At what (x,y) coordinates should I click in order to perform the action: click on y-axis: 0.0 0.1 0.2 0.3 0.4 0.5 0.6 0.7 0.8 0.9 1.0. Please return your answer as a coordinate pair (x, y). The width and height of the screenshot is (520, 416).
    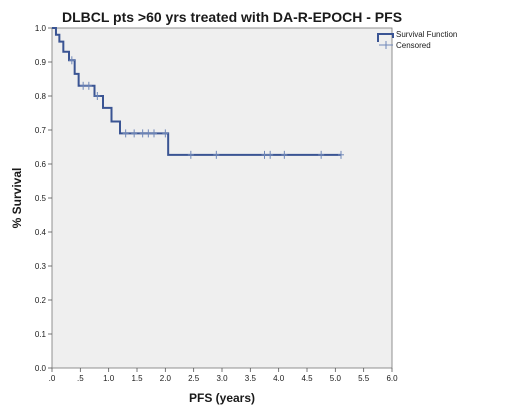
    Looking at the image, I should click on (43, 198).